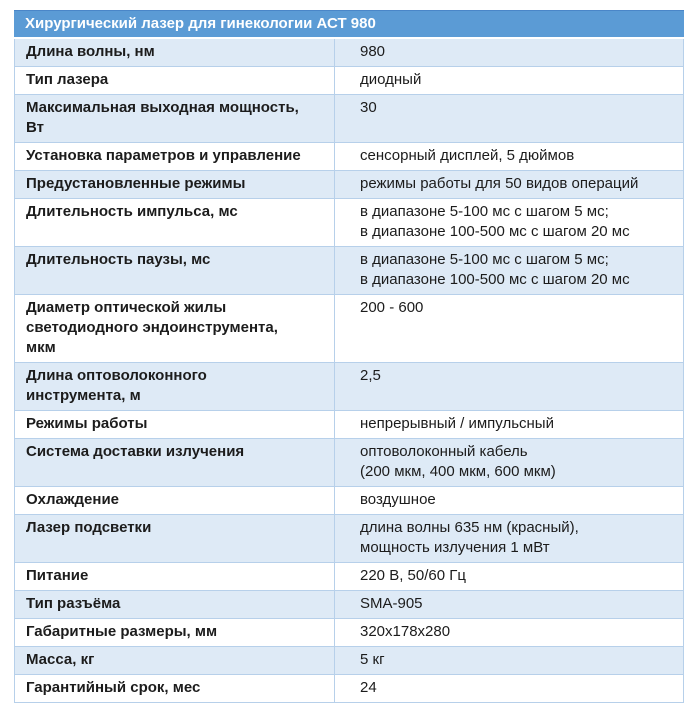 The height and width of the screenshot is (703, 700). What do you see at coordinates (392, 307) in the screenshot?
I see `param-value: 200 - 600` at bounding box center [392, 307].